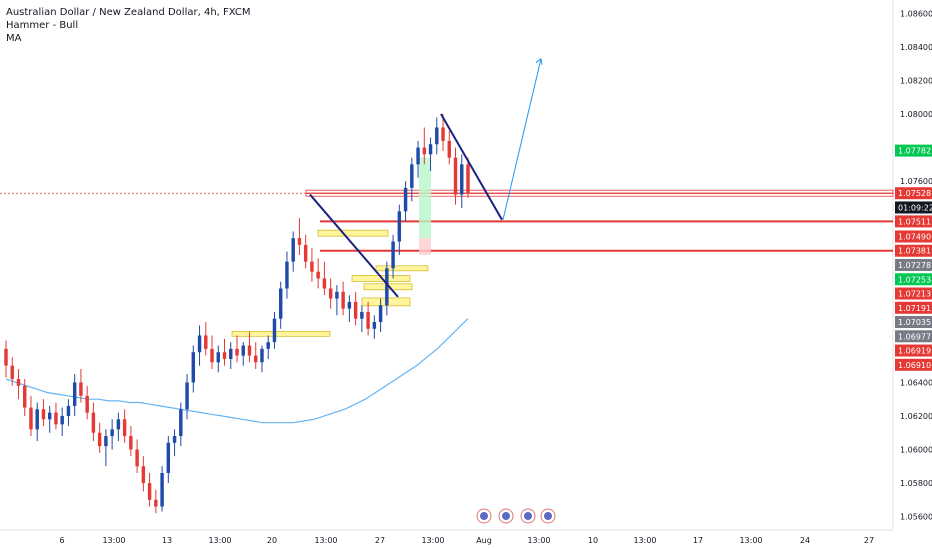  I want to click on price-tag-label: 1.07782, so click(914, 151).